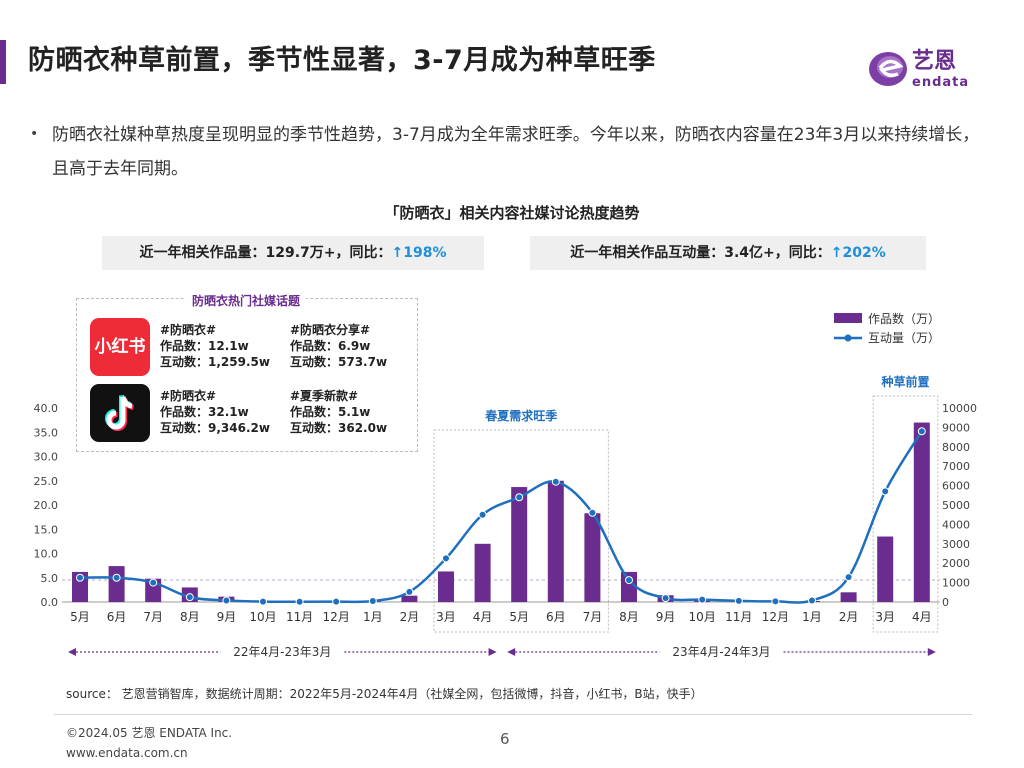 The image size is (1024, 768). Describe the element at coordinates (46, 408) in the screenshot. I see `y-left-tick: 40.0` at that location.